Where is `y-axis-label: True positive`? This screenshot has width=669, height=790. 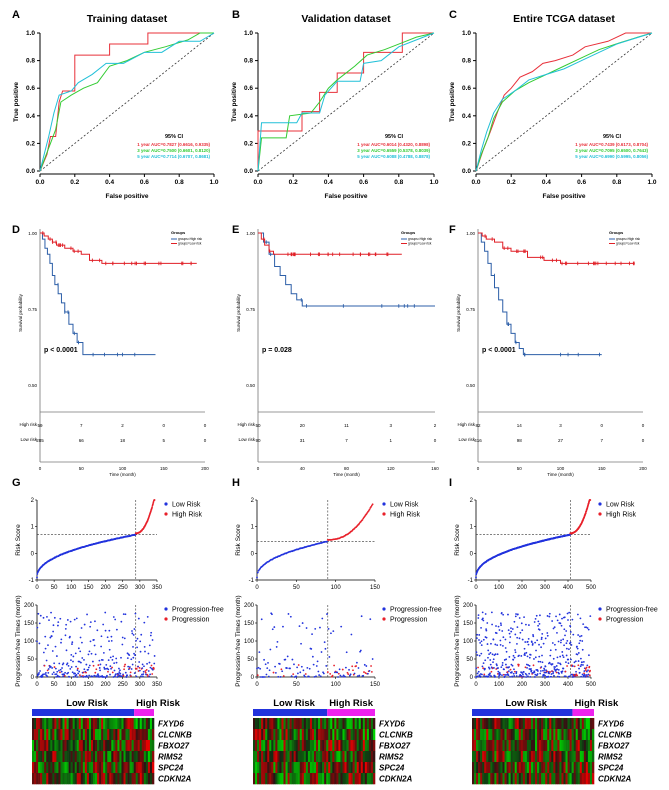
y-axis-label: True positive is located at coordinates (234, 102).